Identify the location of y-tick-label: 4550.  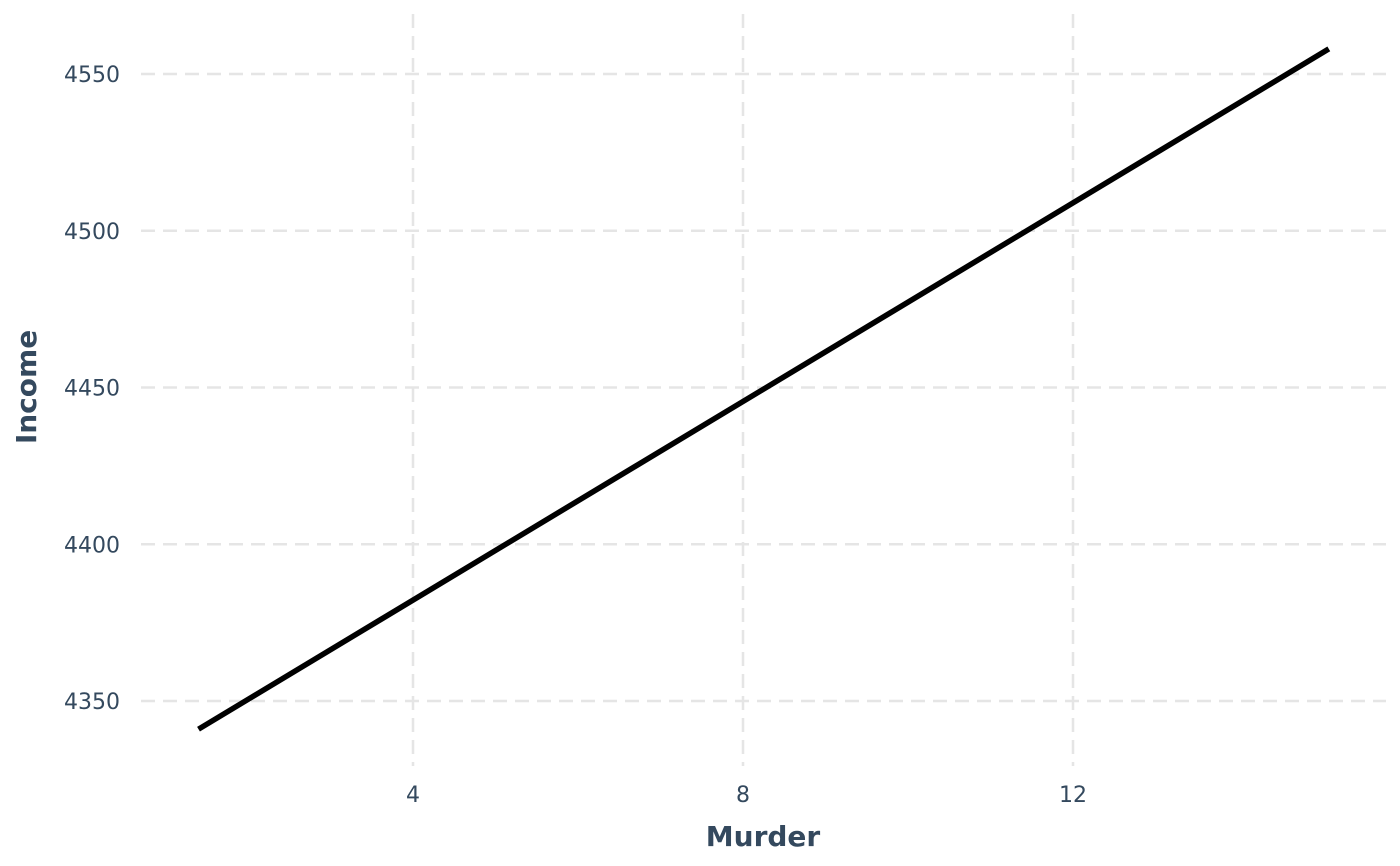
(92, 75).